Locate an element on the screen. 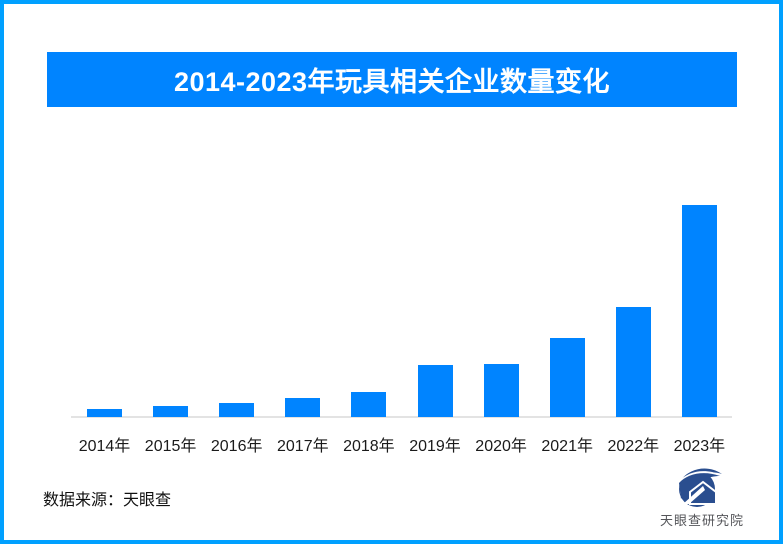  bar-2023年 is located at coordinates (699, 311).